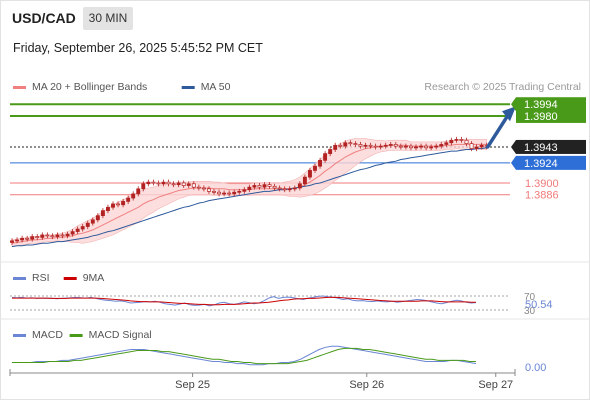  Describe the element at coordinates (513, 146) in the screenshot. I see `level-tag-pointer` at that location.